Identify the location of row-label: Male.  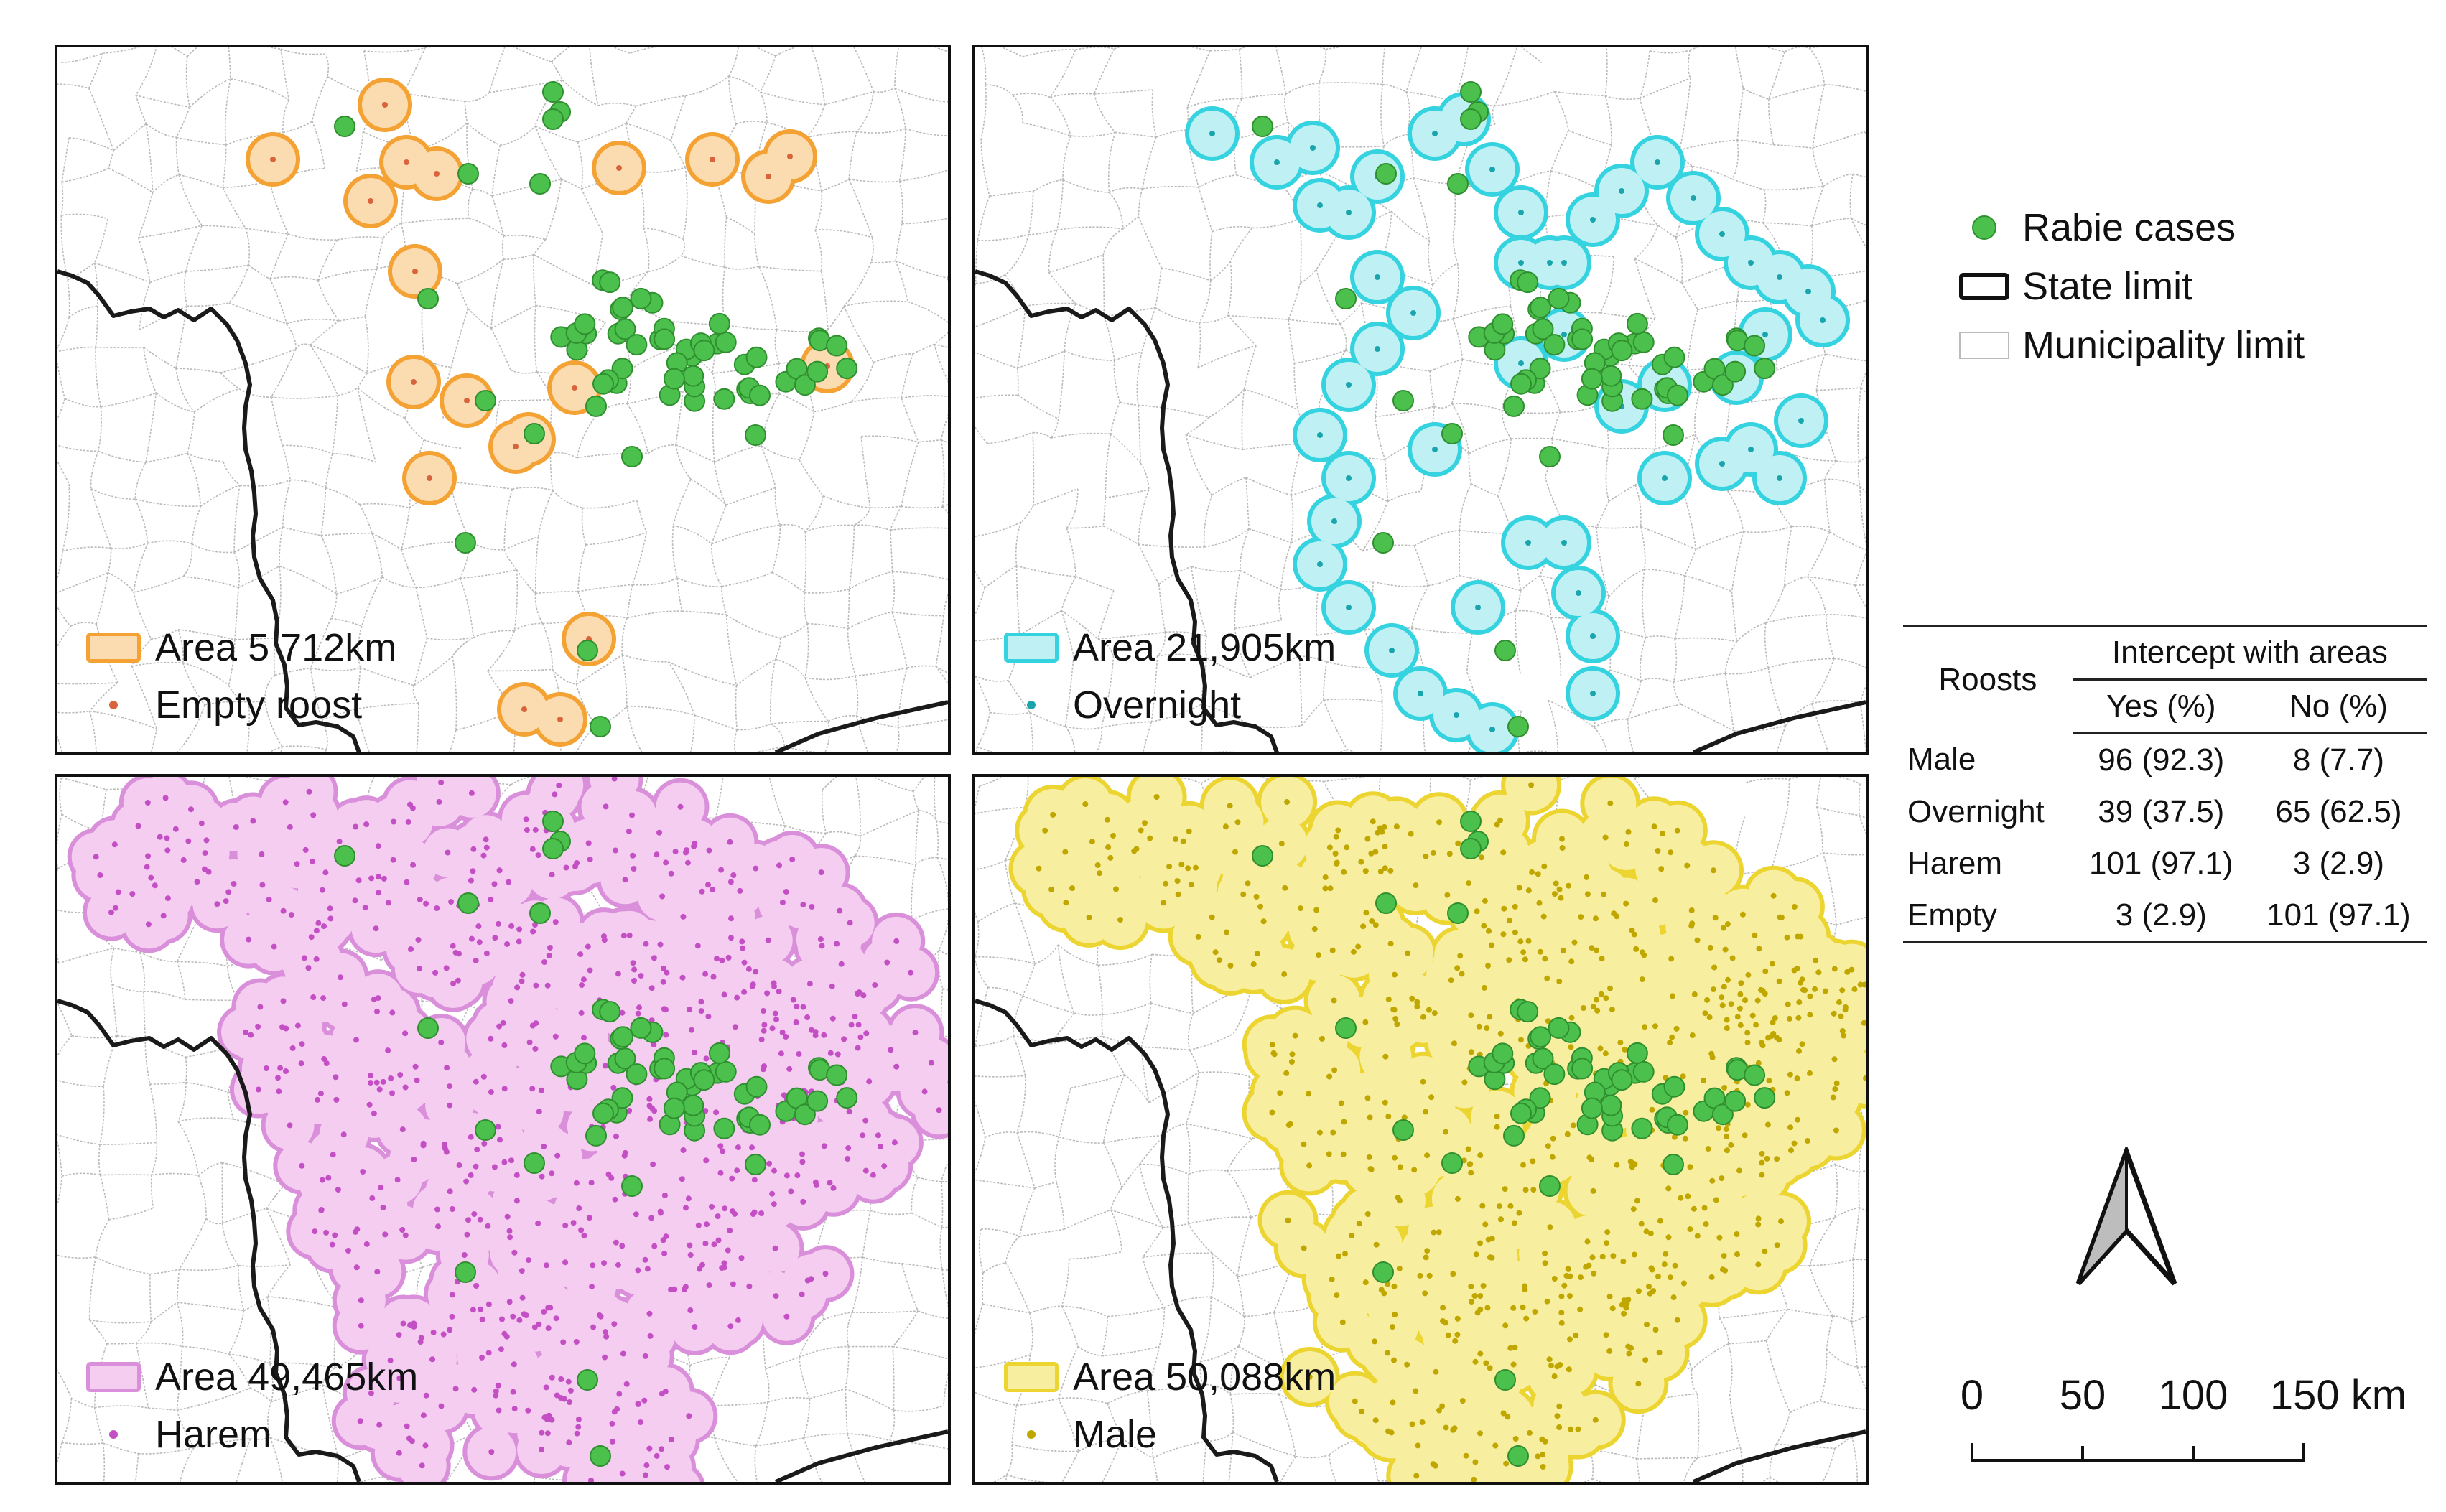
(1941, 760).